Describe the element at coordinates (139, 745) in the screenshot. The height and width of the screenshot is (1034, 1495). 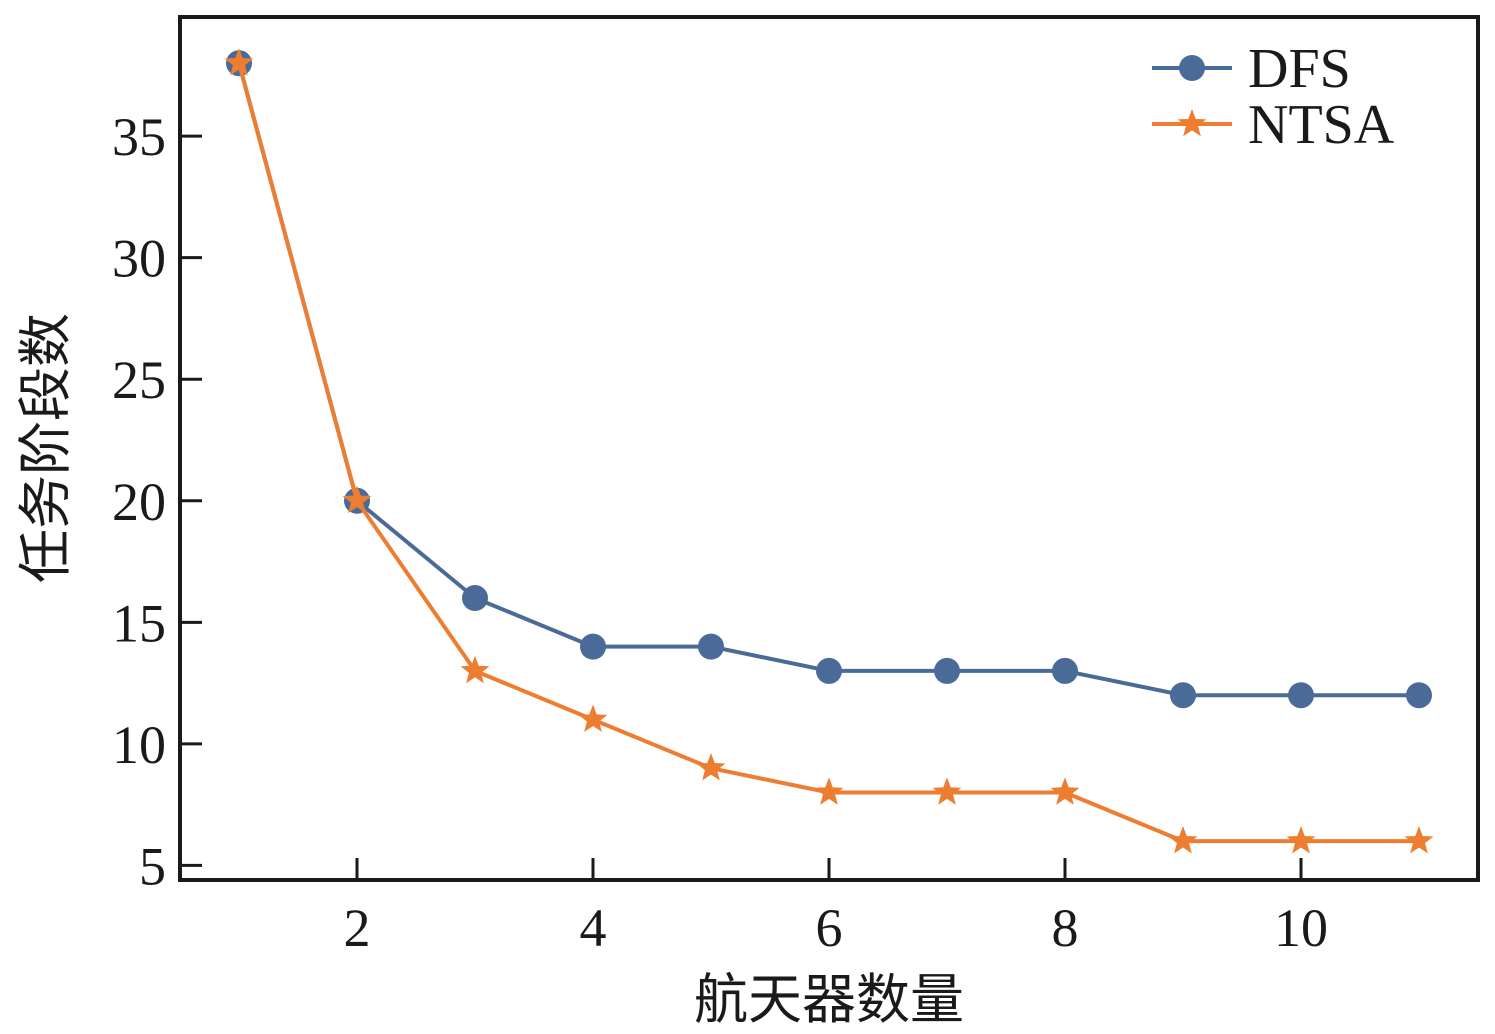
I see `y-tick-label: 10` at that location.